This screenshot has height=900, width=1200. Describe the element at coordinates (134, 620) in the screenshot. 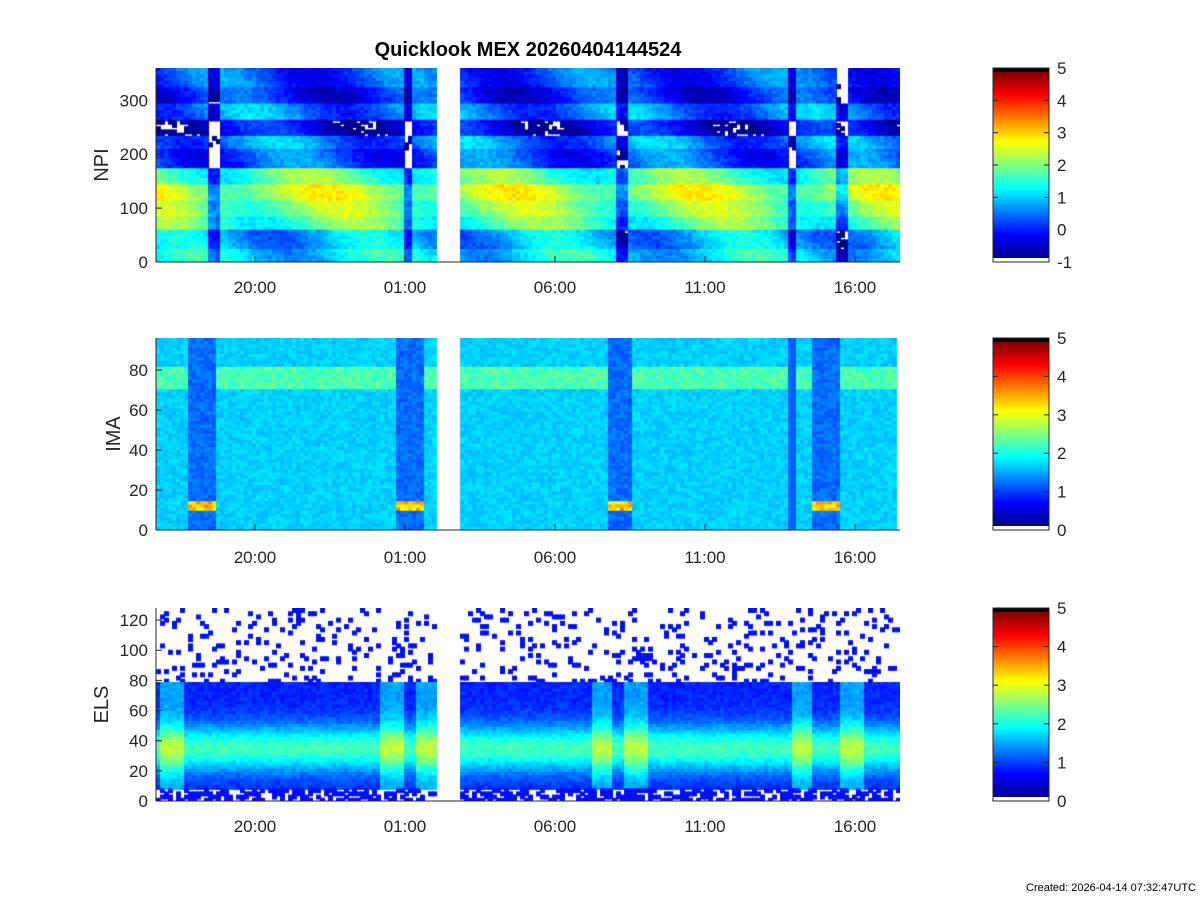

I see `y-tick-label: 120` at that location.